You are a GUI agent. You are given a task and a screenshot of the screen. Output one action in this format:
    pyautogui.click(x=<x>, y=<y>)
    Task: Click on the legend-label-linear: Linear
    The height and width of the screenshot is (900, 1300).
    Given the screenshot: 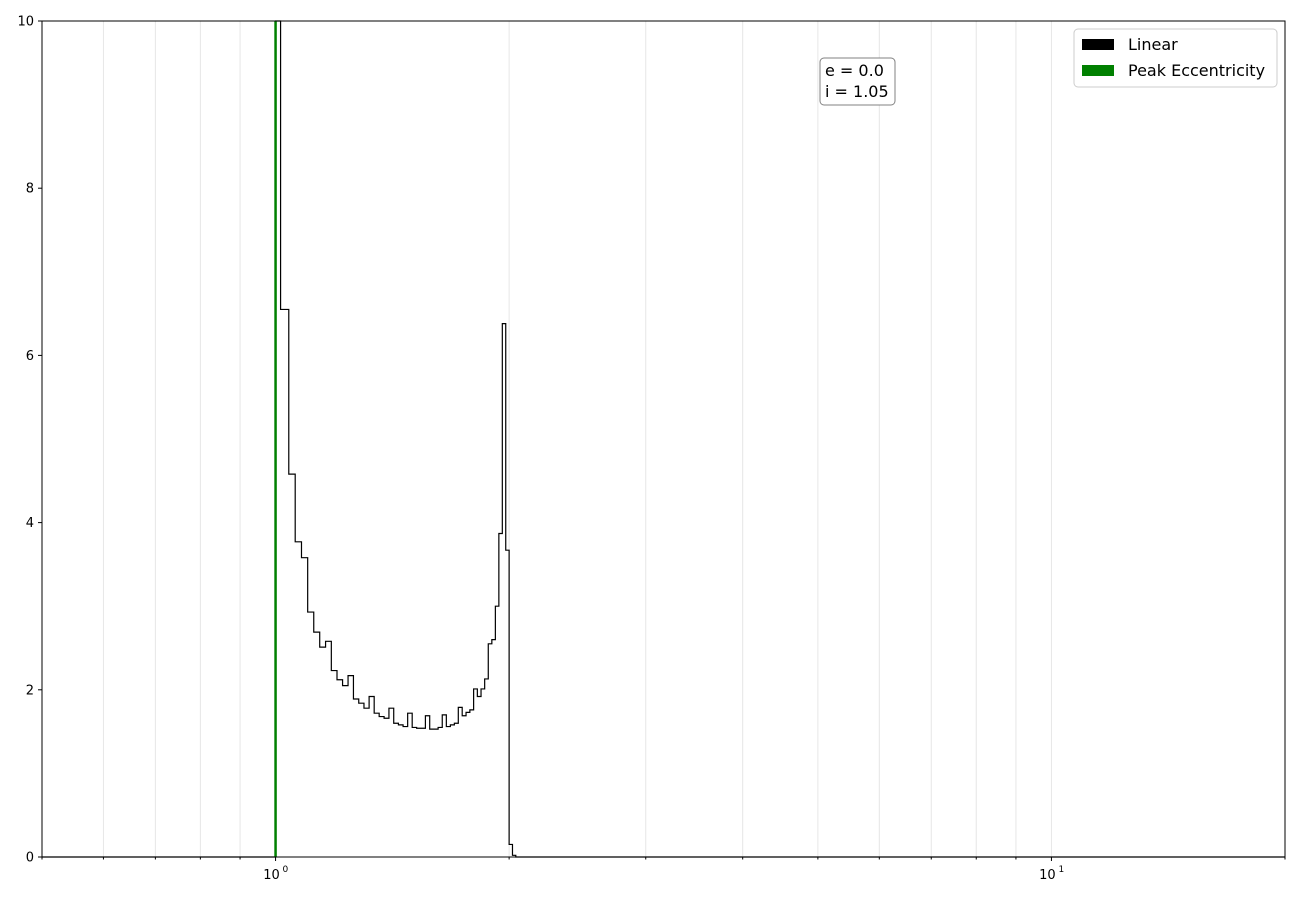 What is the action you would take?
    pyautogui.click(x=1153, y=44)
    